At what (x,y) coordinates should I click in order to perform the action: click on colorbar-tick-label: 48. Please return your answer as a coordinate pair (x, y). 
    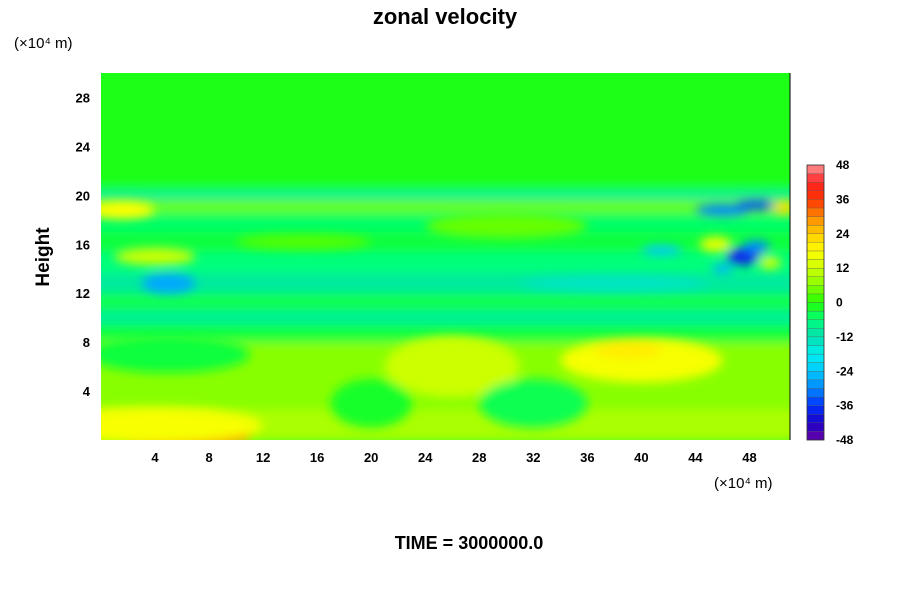
    Looking at the image, I should click on (843, 165).